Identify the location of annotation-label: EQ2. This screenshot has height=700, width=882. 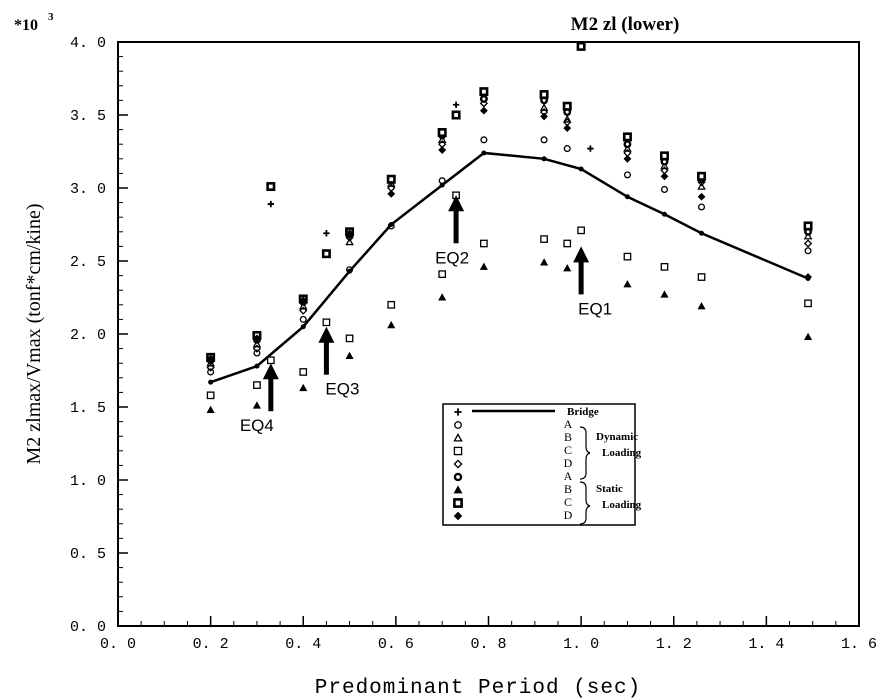
(452, 257).